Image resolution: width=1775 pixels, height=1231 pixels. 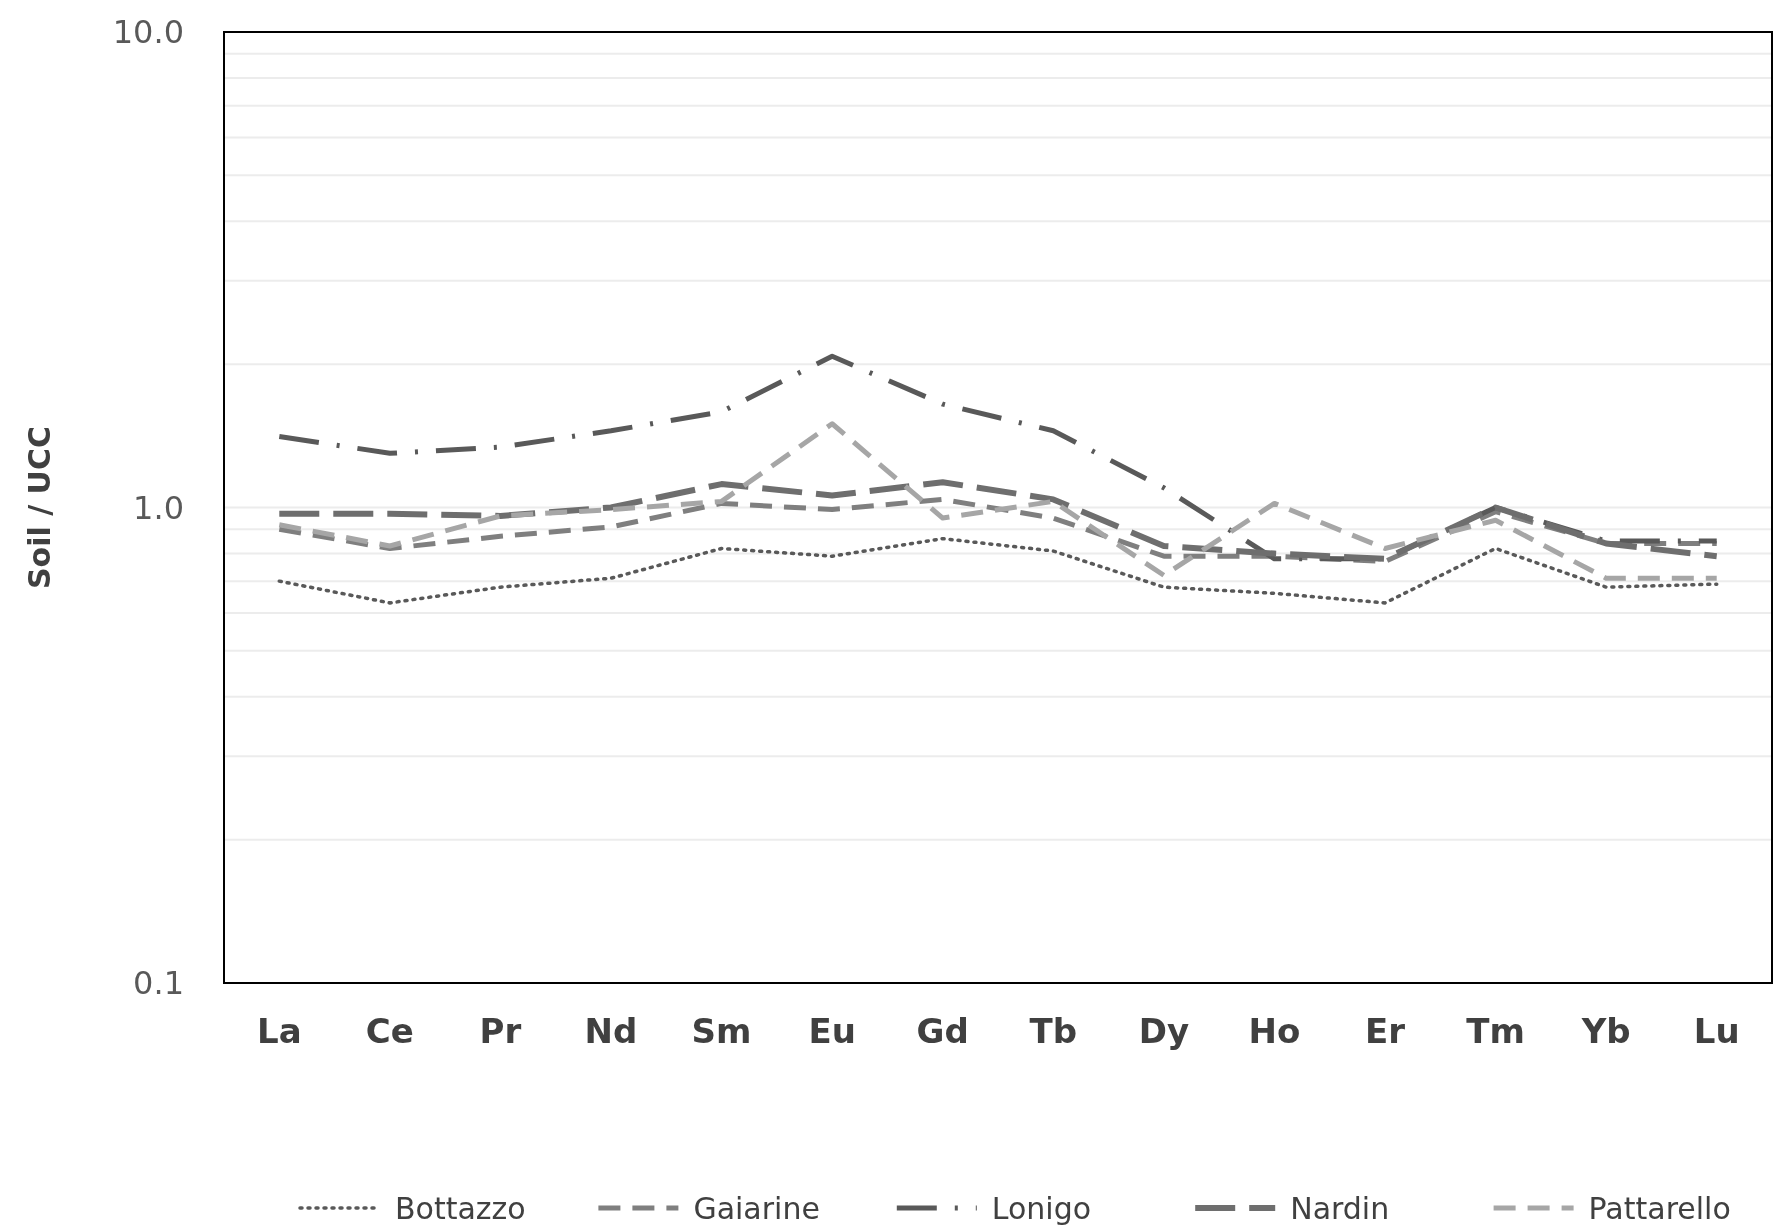 I want to click on x-tick-label: Pr, so click(x=500, y=1031).